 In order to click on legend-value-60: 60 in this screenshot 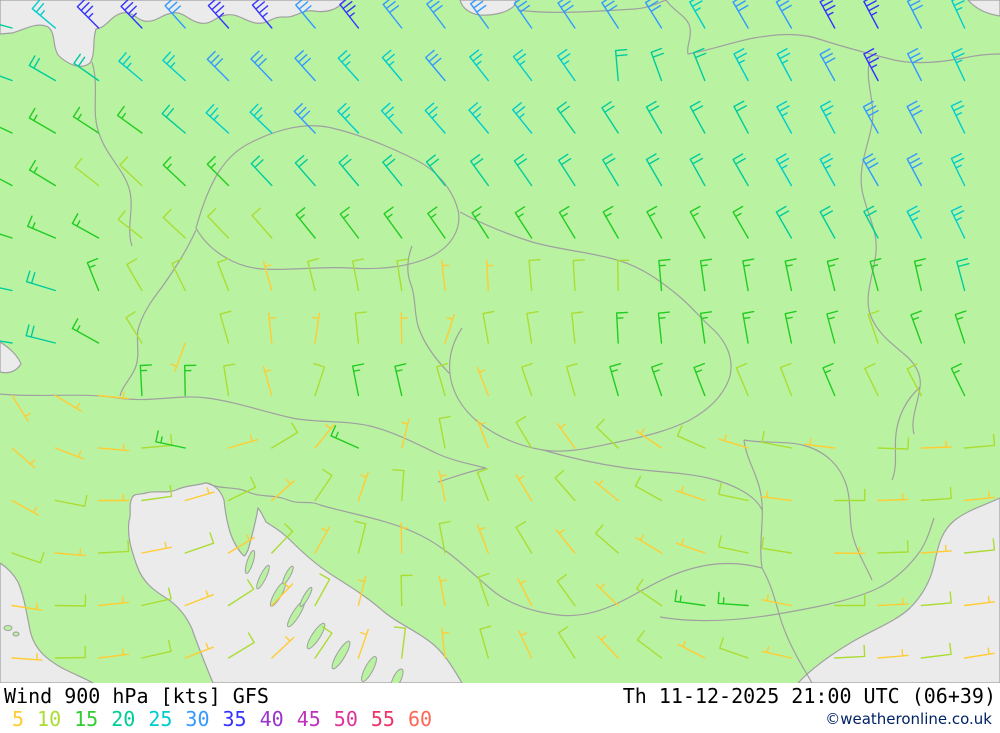, I will do `click(420, 719)`.